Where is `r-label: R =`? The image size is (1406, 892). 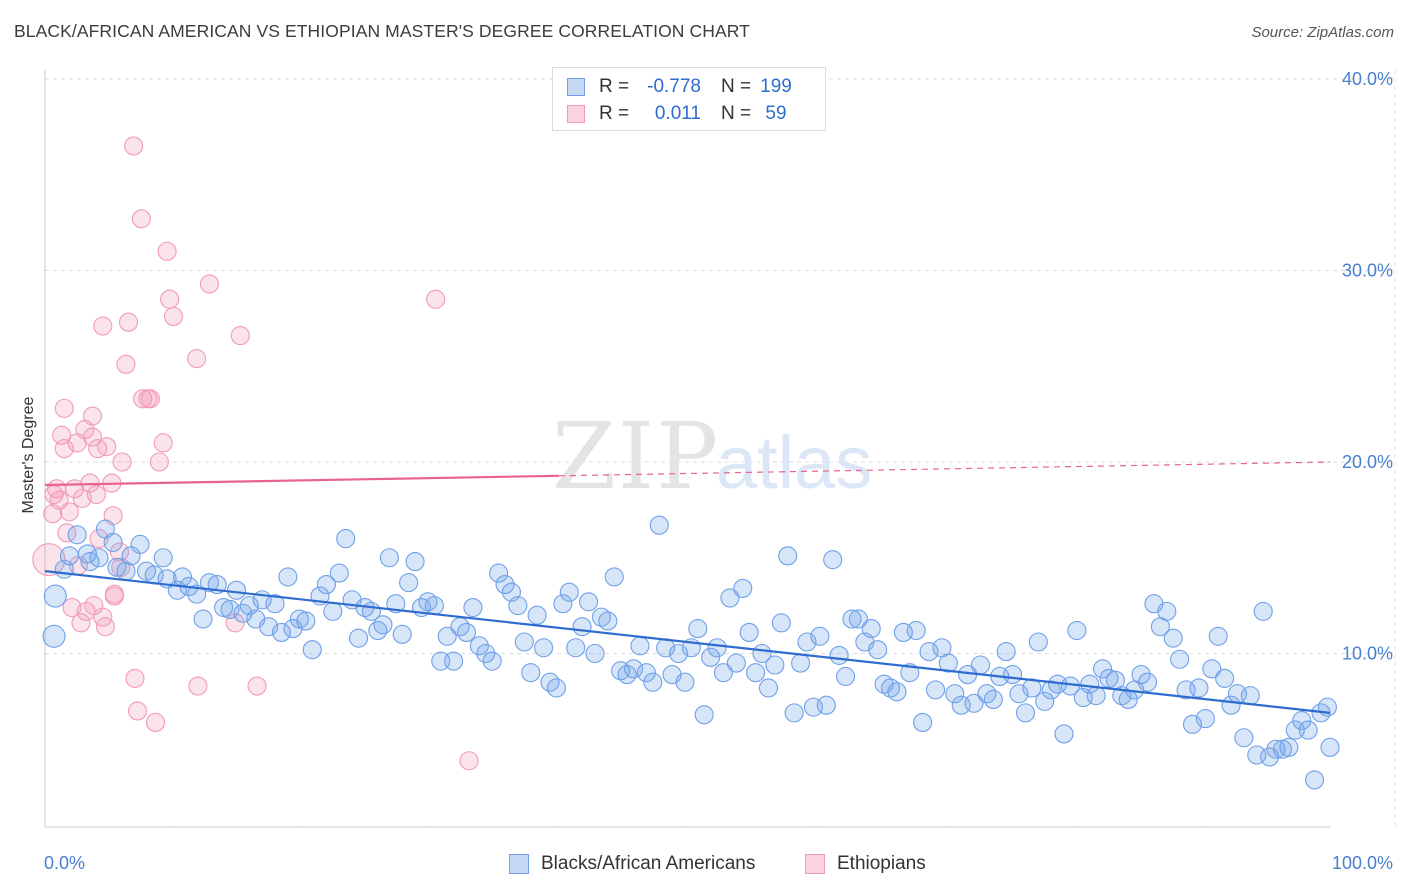
r-label: R = is located at coordinates (614, 113).